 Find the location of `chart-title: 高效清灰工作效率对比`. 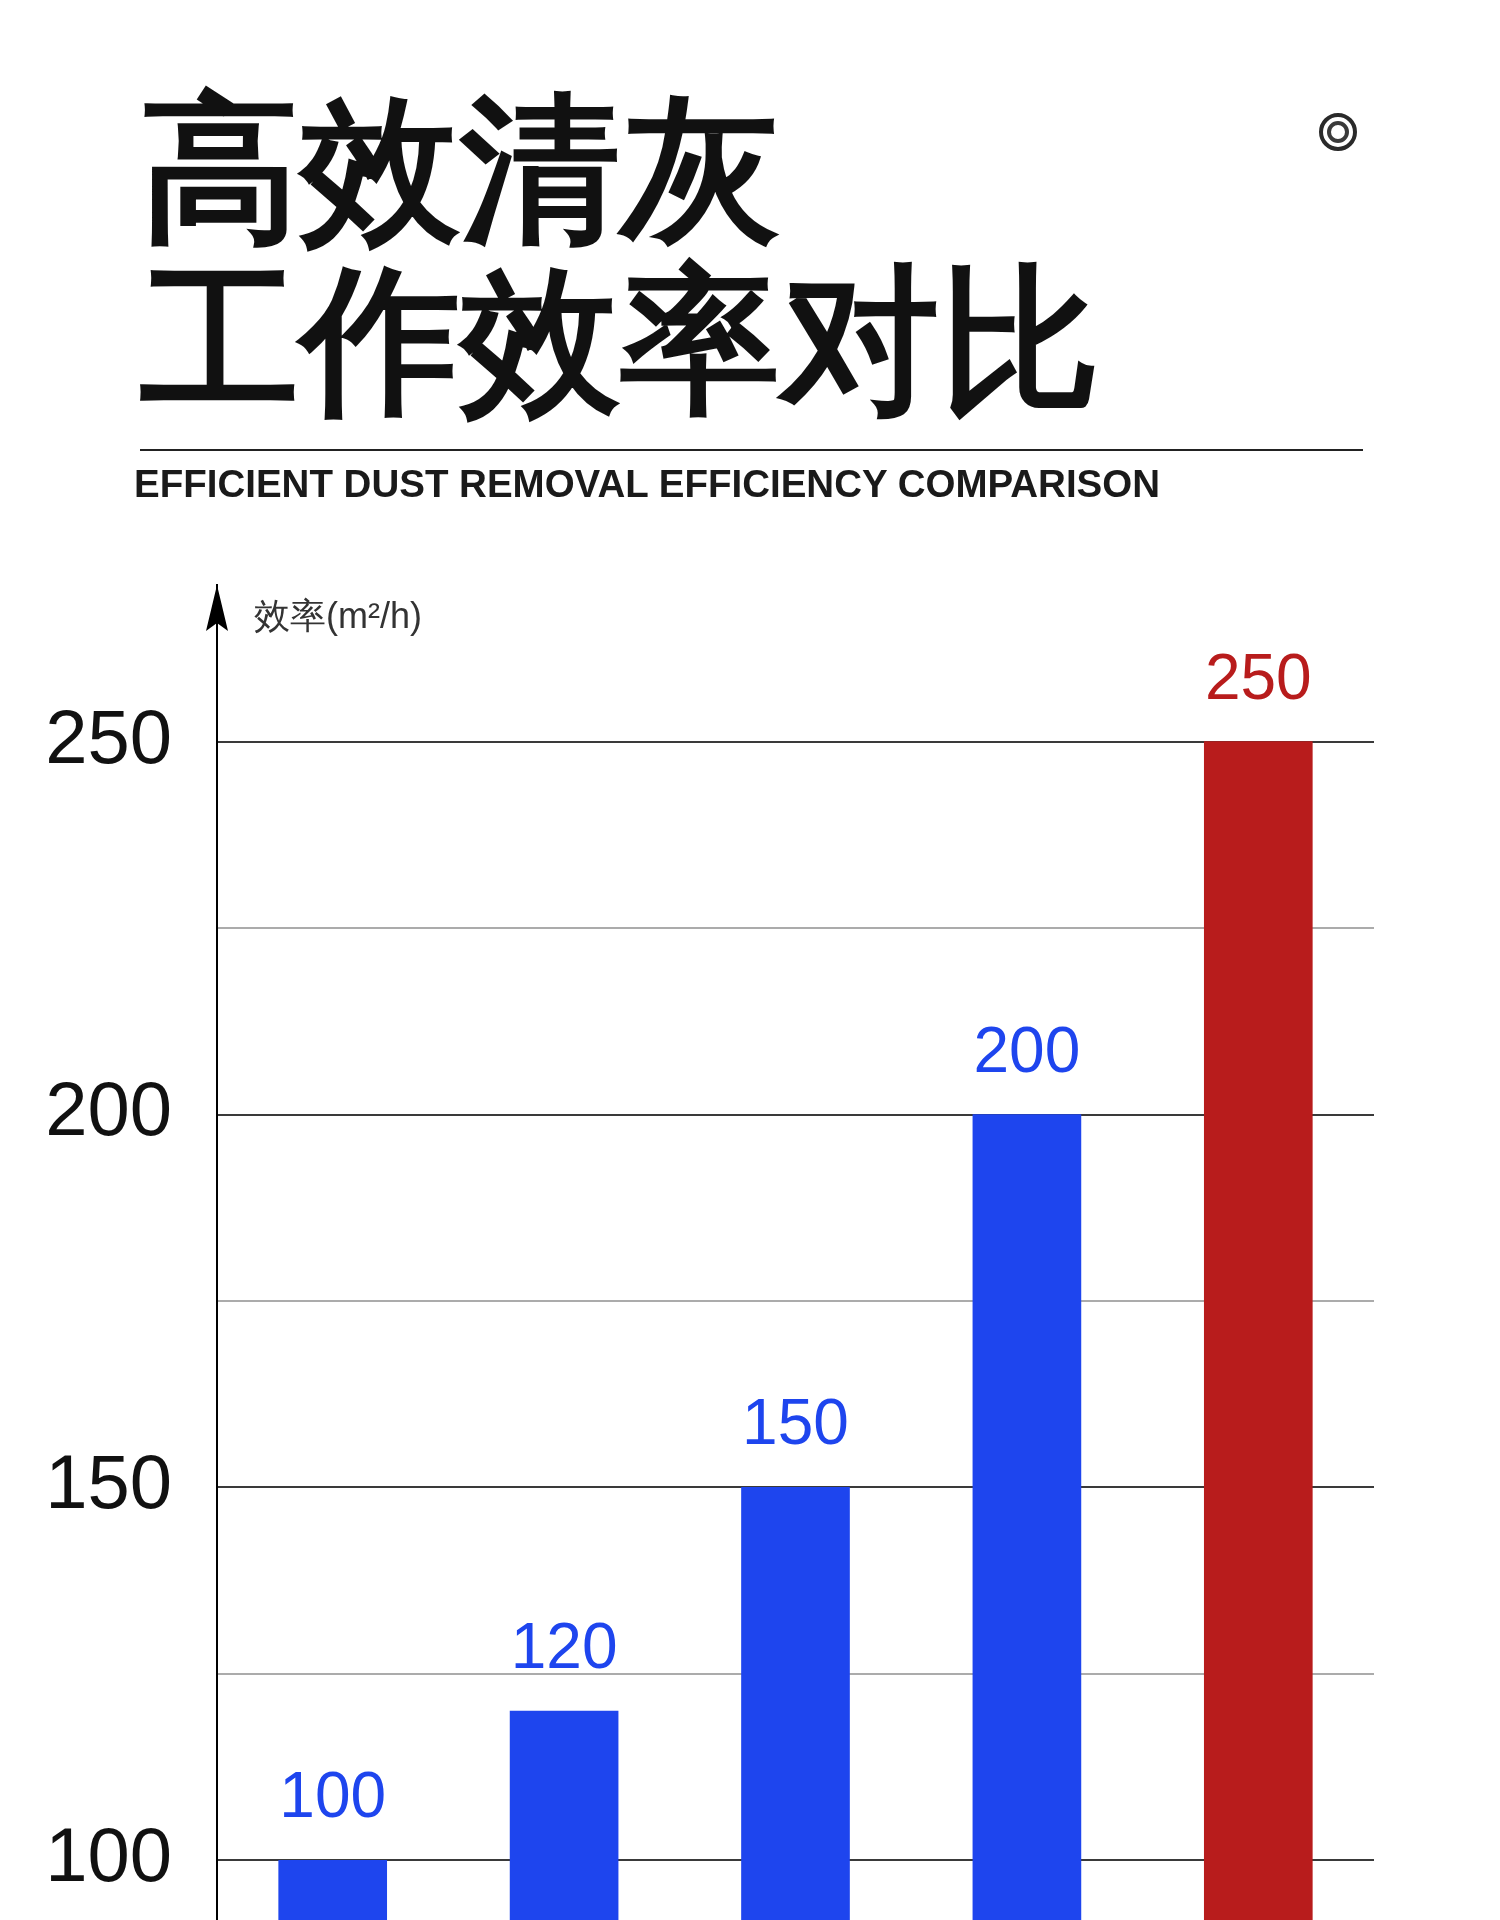

chart-title: 高效清灰工作效率对比 is located at coordinates (620, 255).